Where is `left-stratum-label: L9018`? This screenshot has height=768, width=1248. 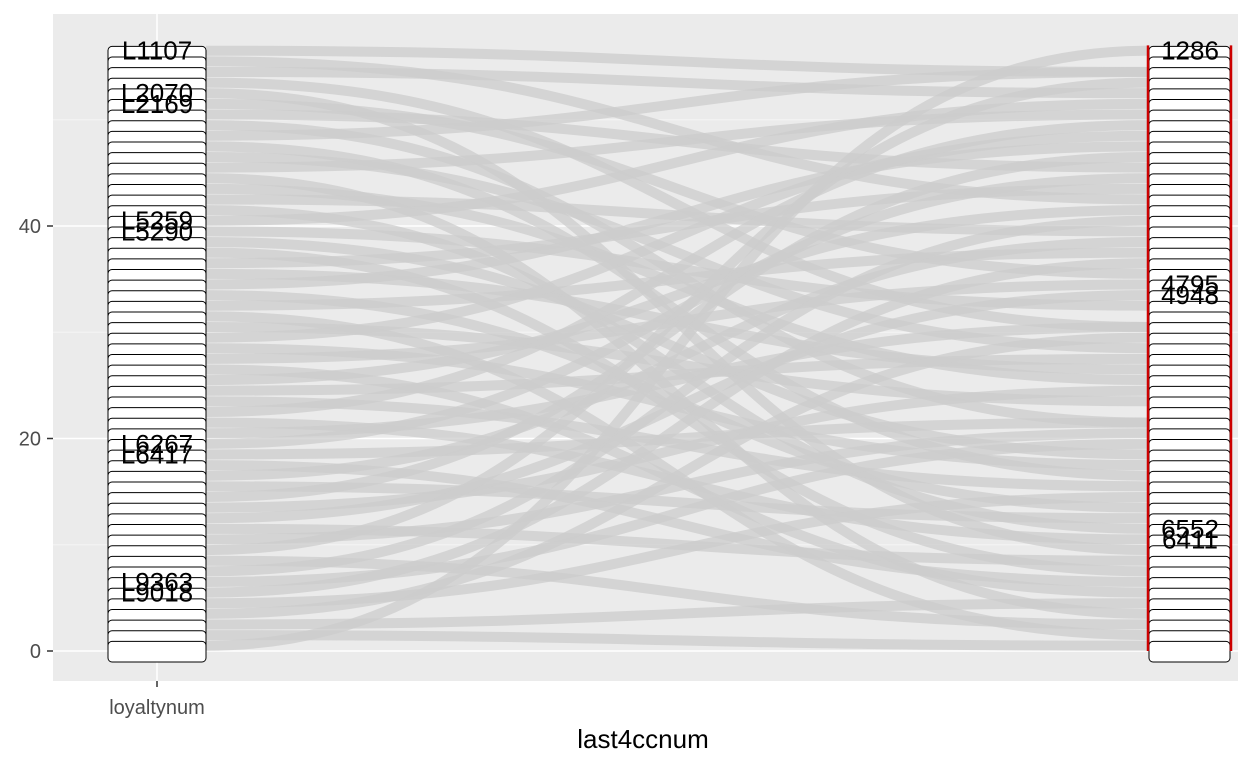 left-stratum-label: L9018 is located at coordinates (157, 593).